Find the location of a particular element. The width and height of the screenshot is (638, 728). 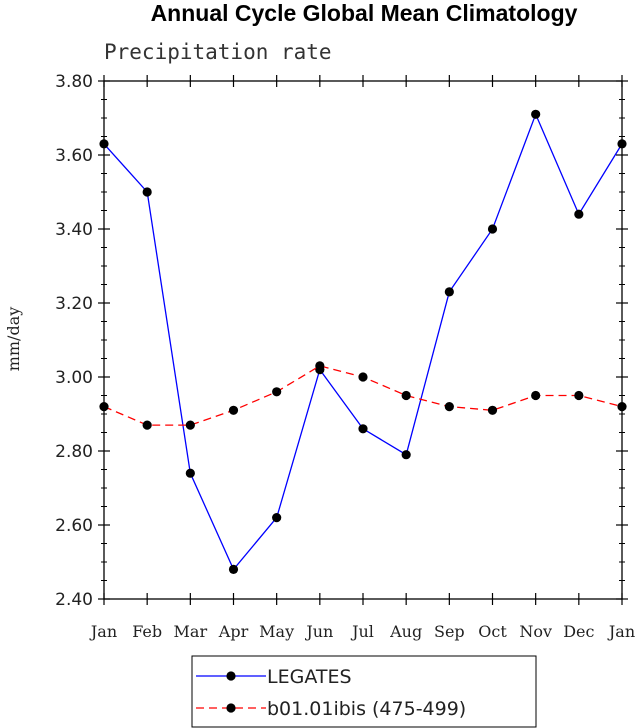

x-tick-label: Oct is located at coordinates (492, 631).